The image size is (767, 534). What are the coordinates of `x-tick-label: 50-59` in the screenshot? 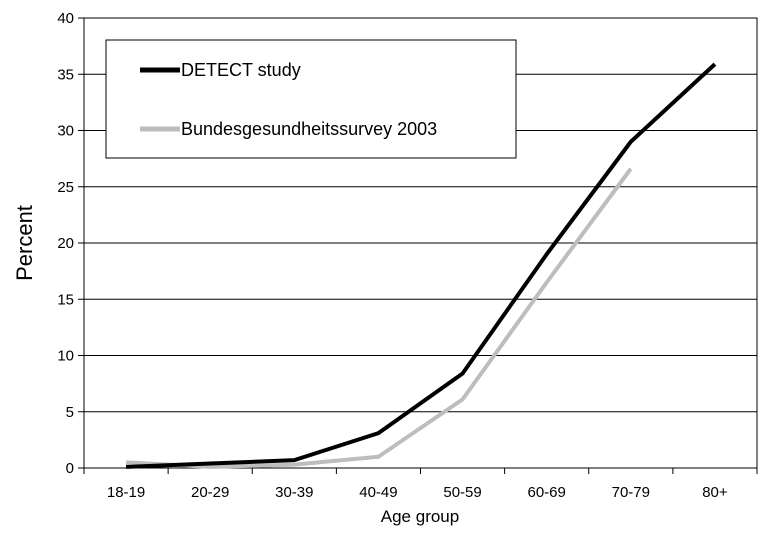 It's located at (462, 492).